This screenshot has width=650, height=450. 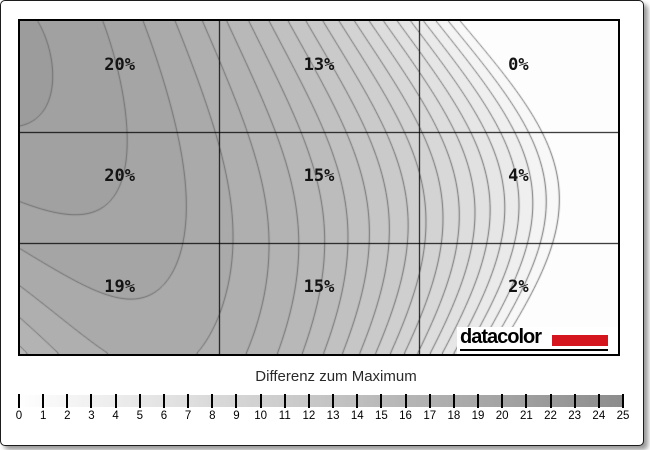 I want to click on datacolor-logo-text: datacolor, so click(x=501, y=337).